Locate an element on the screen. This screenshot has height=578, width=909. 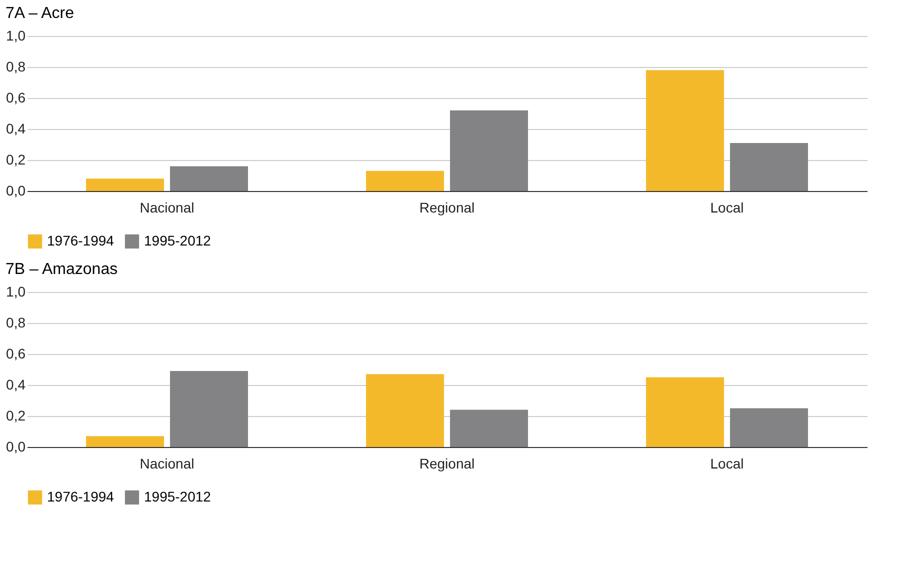
chart-title: 7B – Amazonas is located at coordinates (62, 269).